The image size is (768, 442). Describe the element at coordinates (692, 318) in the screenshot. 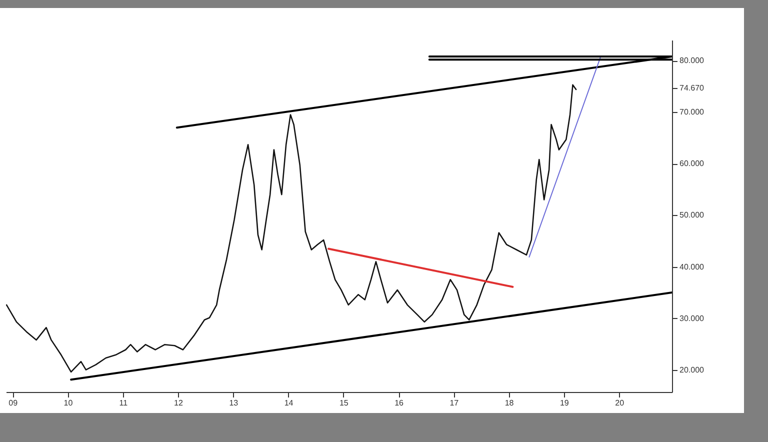

I see `y-tick-label: 30.000` at that location.